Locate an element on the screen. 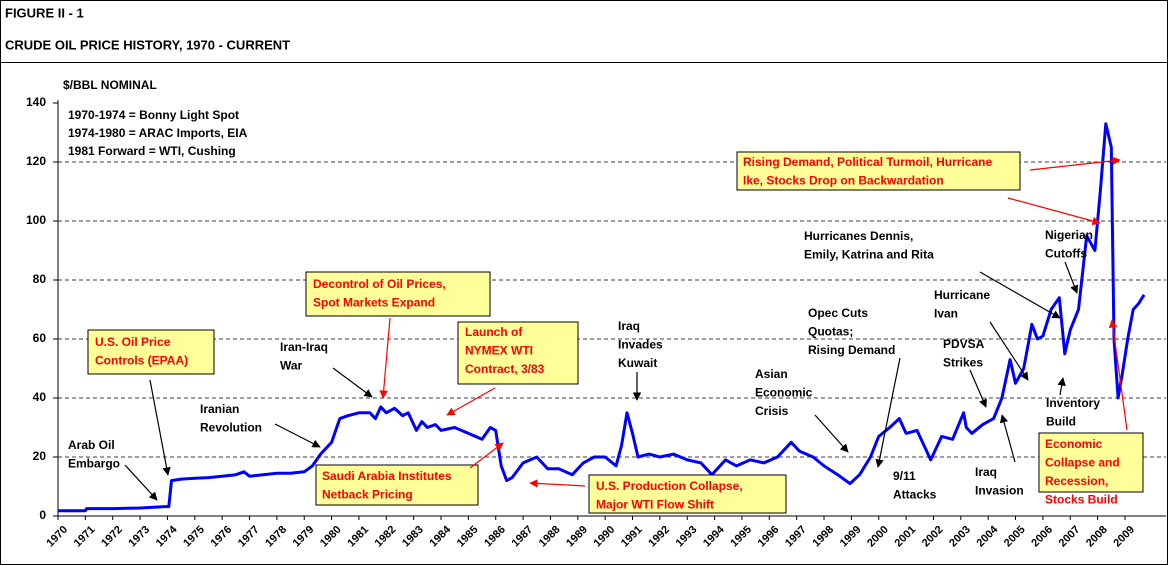  annotation-text: Stocks Build is located at coordinates (1081, 500).